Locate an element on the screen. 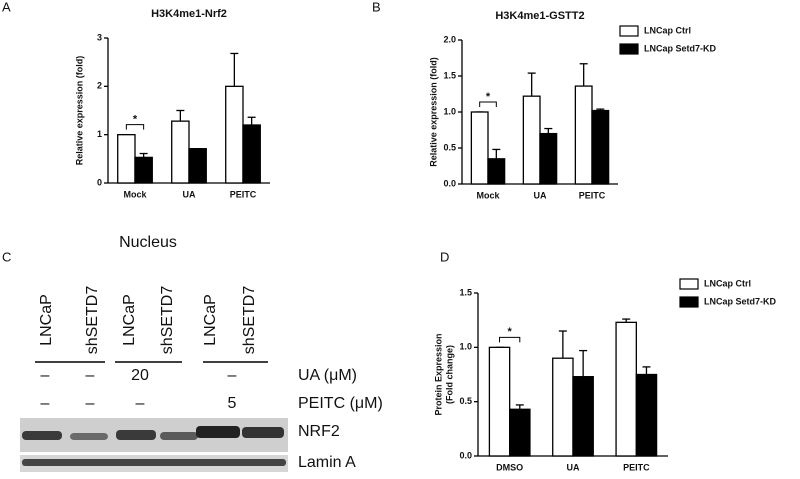 This screenshot has height=479, width=800. chart-title: H3K4me1-Nrf2 is located at coordinates (189, 14).